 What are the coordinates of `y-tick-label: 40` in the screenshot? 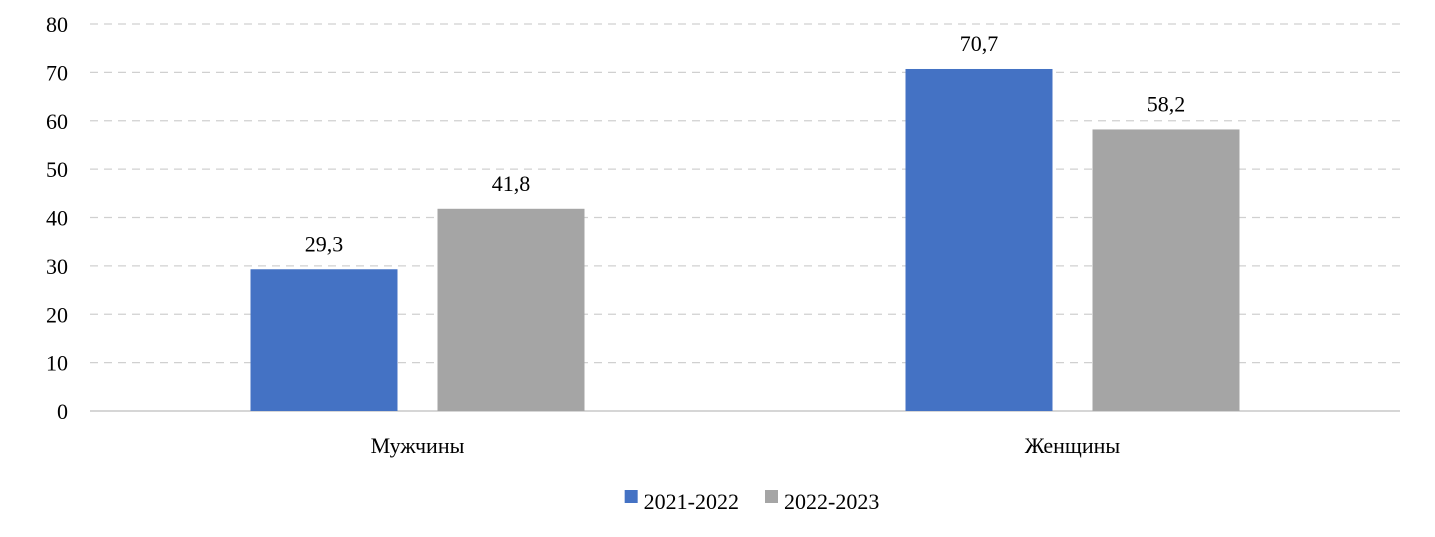 It's located at (57, 218).